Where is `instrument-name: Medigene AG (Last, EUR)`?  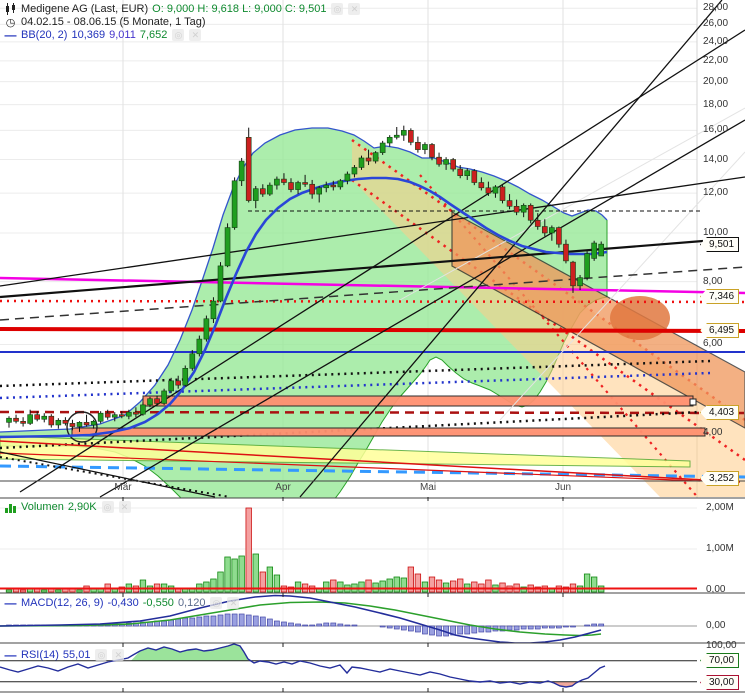
instrument-name: Medigene AG (Last, EUR) is located at coordinates (85, 9).